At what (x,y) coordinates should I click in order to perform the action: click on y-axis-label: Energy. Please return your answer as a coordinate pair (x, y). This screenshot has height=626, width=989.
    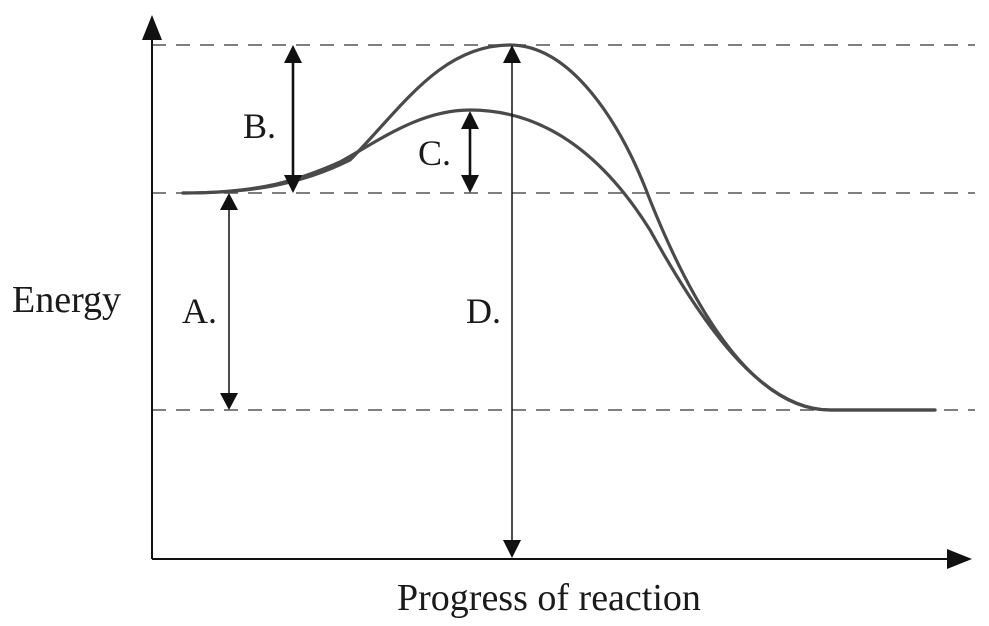
    Looking at the image, I should click on (66, 300).